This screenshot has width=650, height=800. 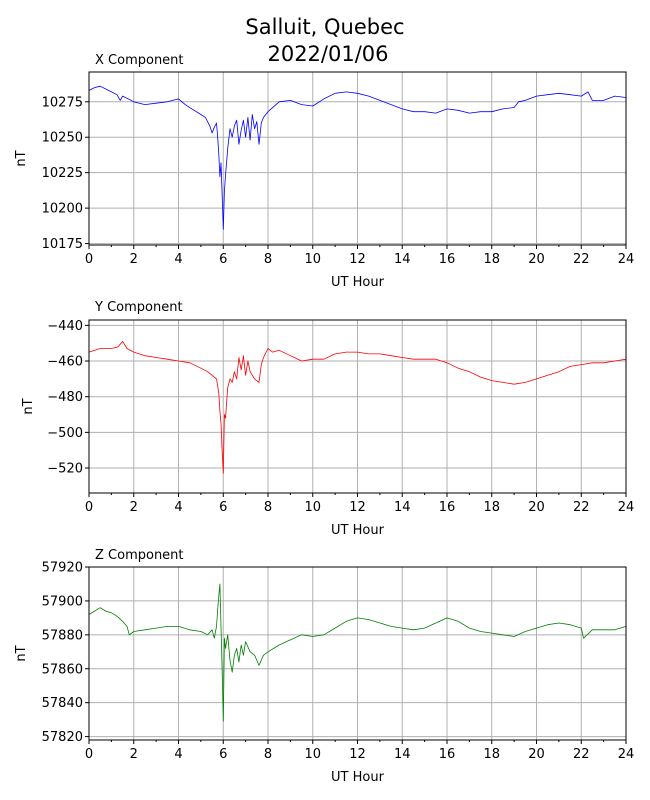 I want to click on panel-y-ytick-label: −460, so click(x=65, y=362).